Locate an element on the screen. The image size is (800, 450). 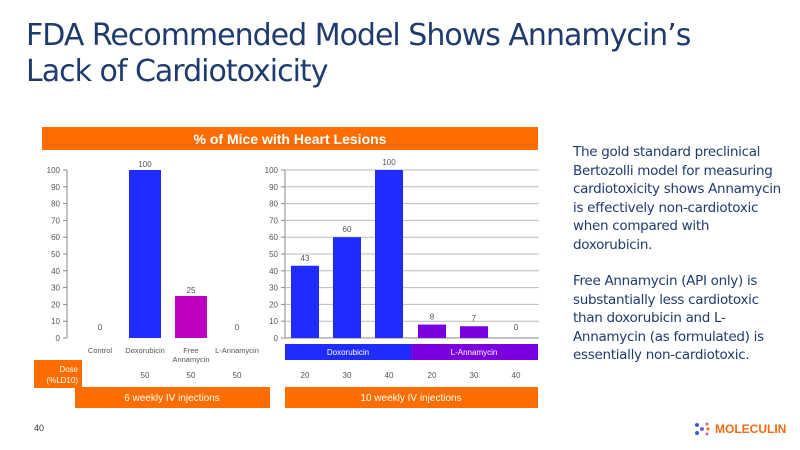
x-tick-label: Free is located at coordinates (190, 350).